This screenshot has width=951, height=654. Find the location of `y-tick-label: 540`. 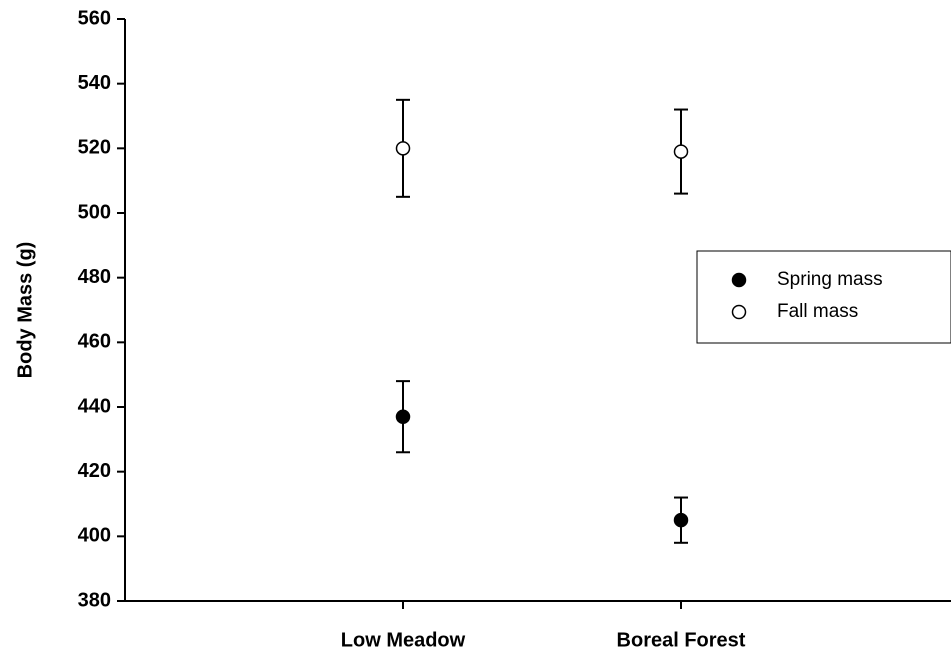

y-tick-label: 540 is located at coordinates (94, 83).